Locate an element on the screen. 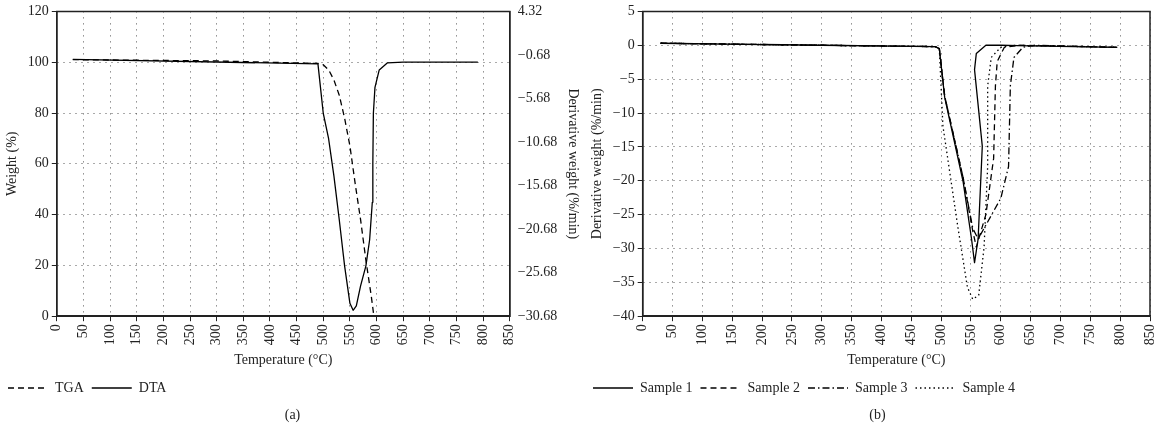  y2-tick-label: 4.32 is located at coordinates (530, 11).